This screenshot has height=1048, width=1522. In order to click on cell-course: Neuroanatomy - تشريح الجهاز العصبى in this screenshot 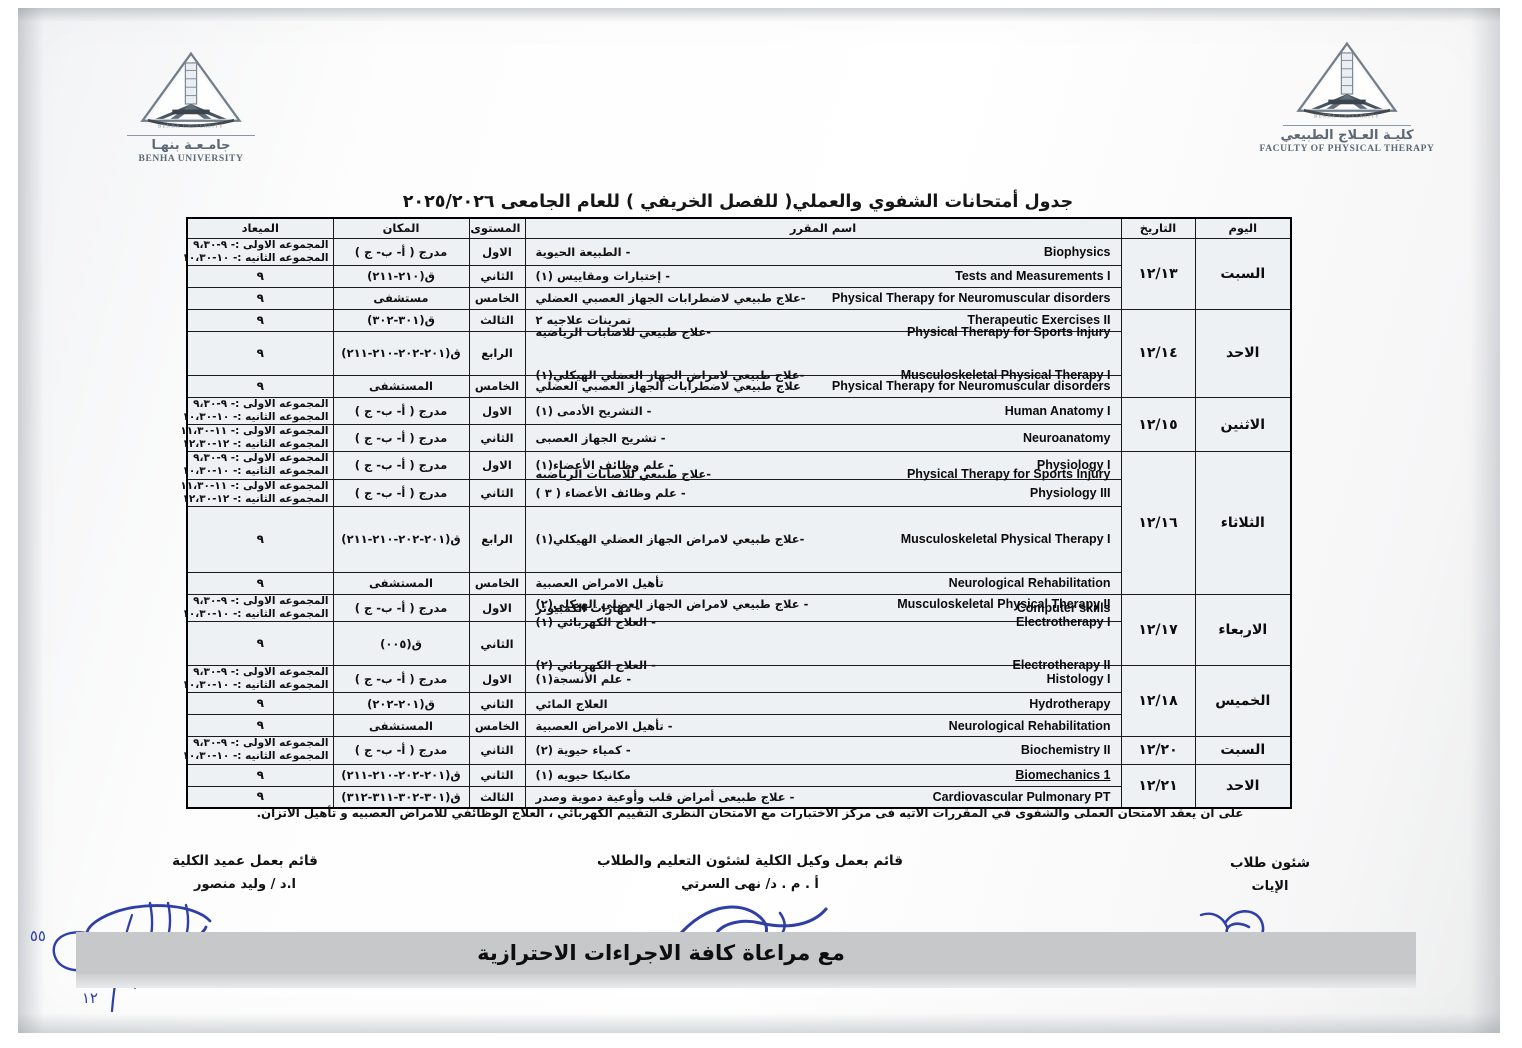, I will do `click(823, 438)`.